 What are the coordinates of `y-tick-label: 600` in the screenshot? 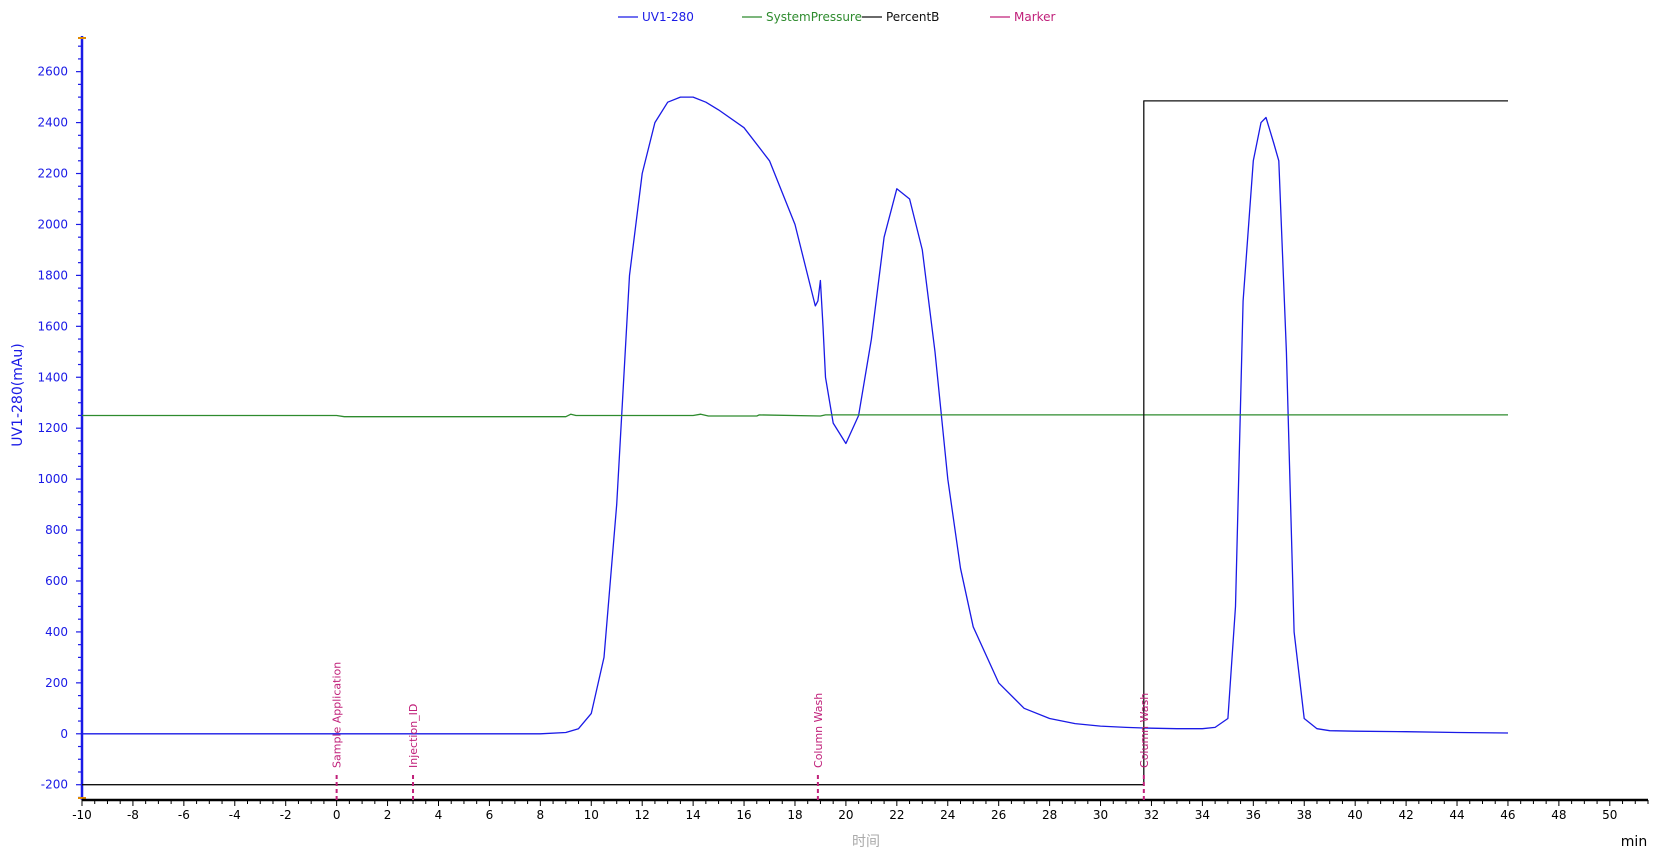 It's located at (56, 581).